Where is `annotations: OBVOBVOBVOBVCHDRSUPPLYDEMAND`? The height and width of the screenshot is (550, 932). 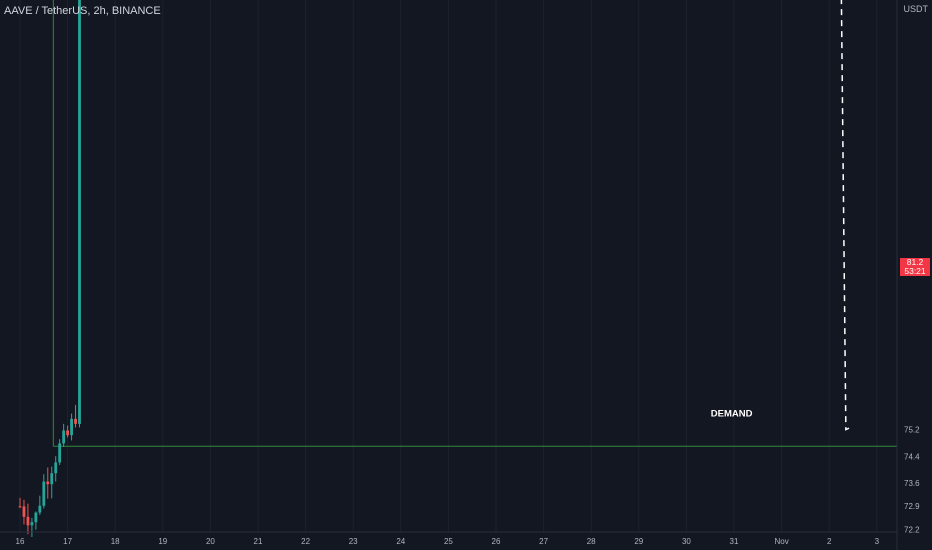
annotations: OBVOBVOBVOBVCHDRSUPPLYDEMAND is located at coordinates (782, 215).